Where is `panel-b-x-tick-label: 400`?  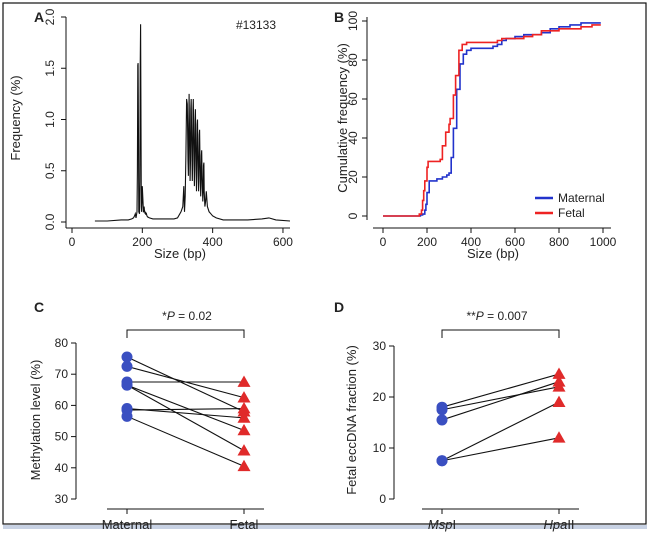 panel-b-x-tick-label: 400 is located at coordinates (471, 242).